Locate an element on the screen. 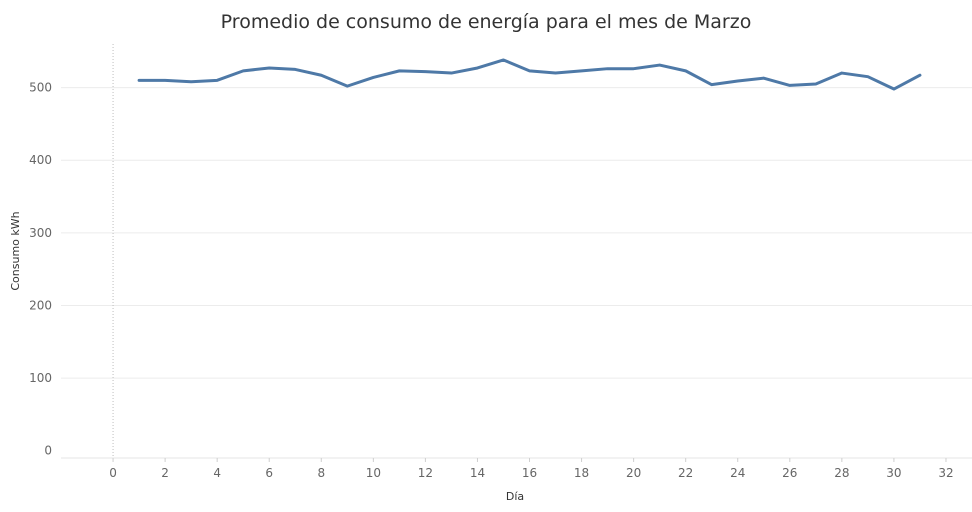 The image size is (972, 512). y-tick-label: 0 is located at coordinates (48, 451).